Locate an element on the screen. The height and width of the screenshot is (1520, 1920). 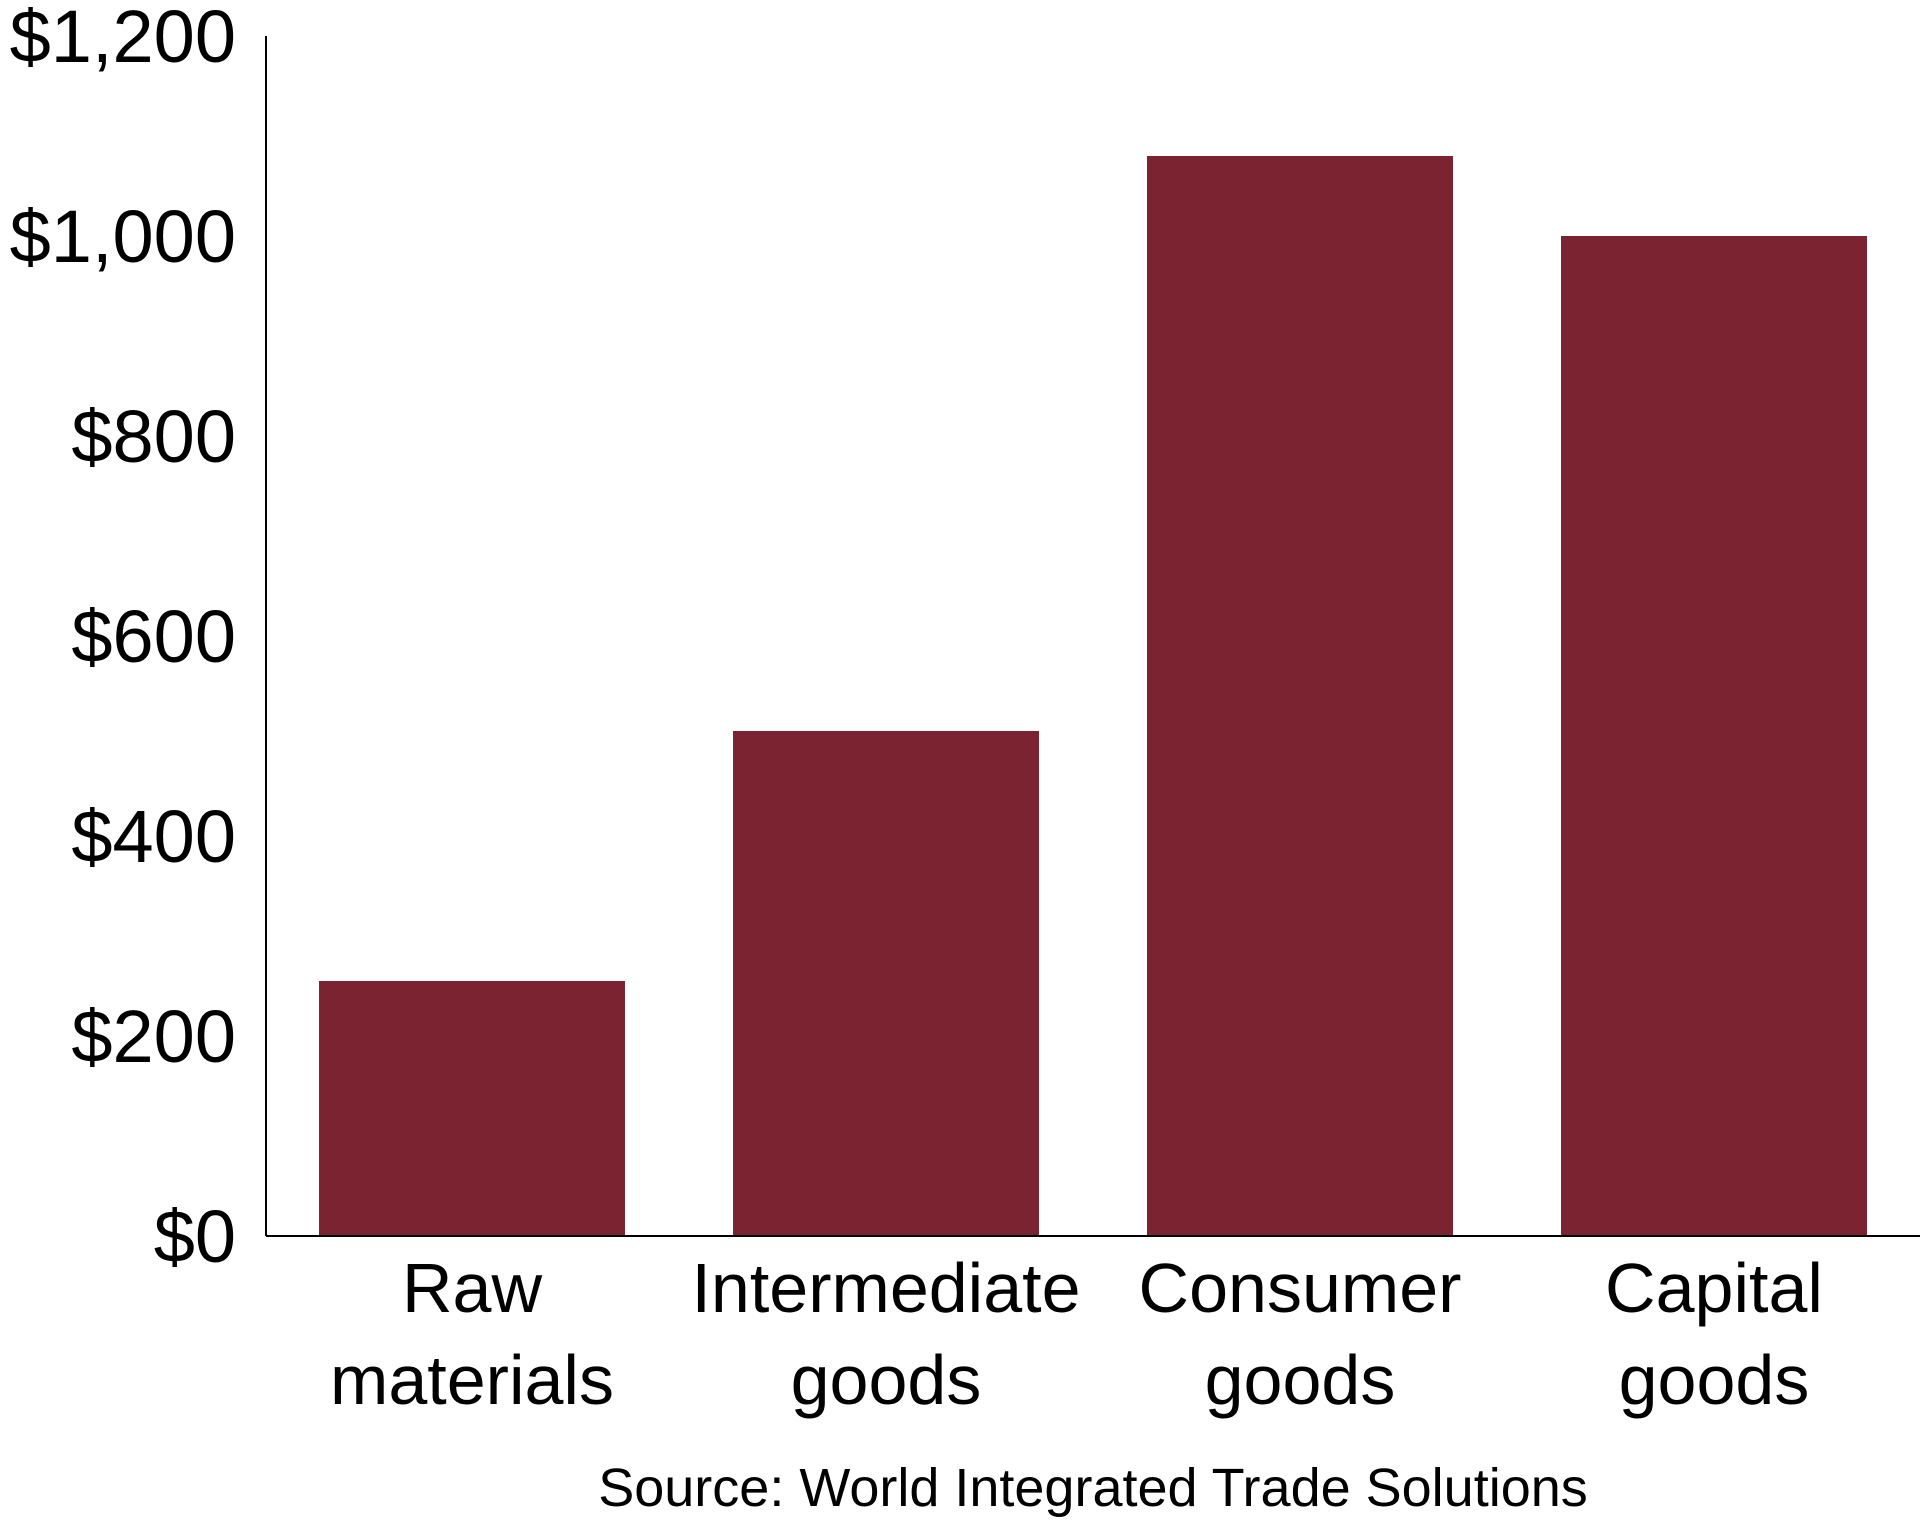
x-category-label: Raw is located at coordinates (472, 1288).